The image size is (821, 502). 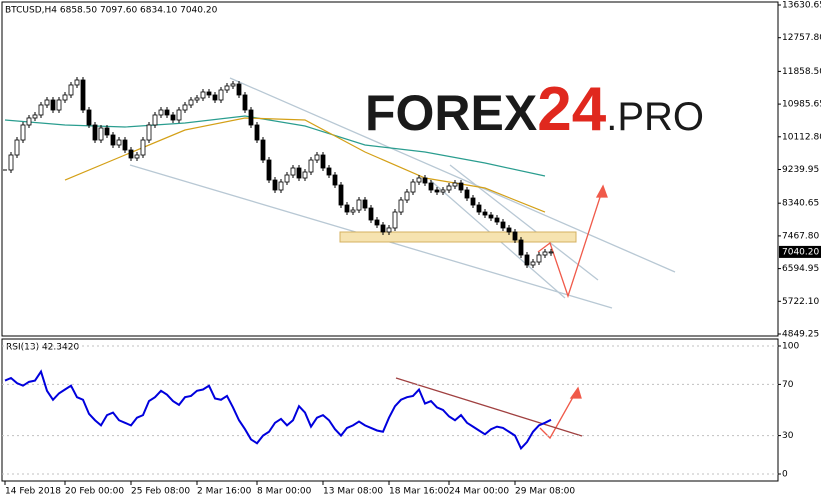 I want to click on x-tick-label: 18 Mar 16:00, so click(x=419, y=492).